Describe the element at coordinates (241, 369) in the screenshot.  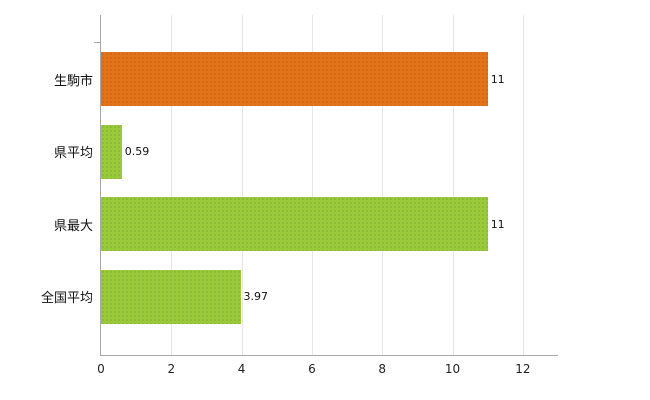
I see `x-tick-label: 4` at that location.